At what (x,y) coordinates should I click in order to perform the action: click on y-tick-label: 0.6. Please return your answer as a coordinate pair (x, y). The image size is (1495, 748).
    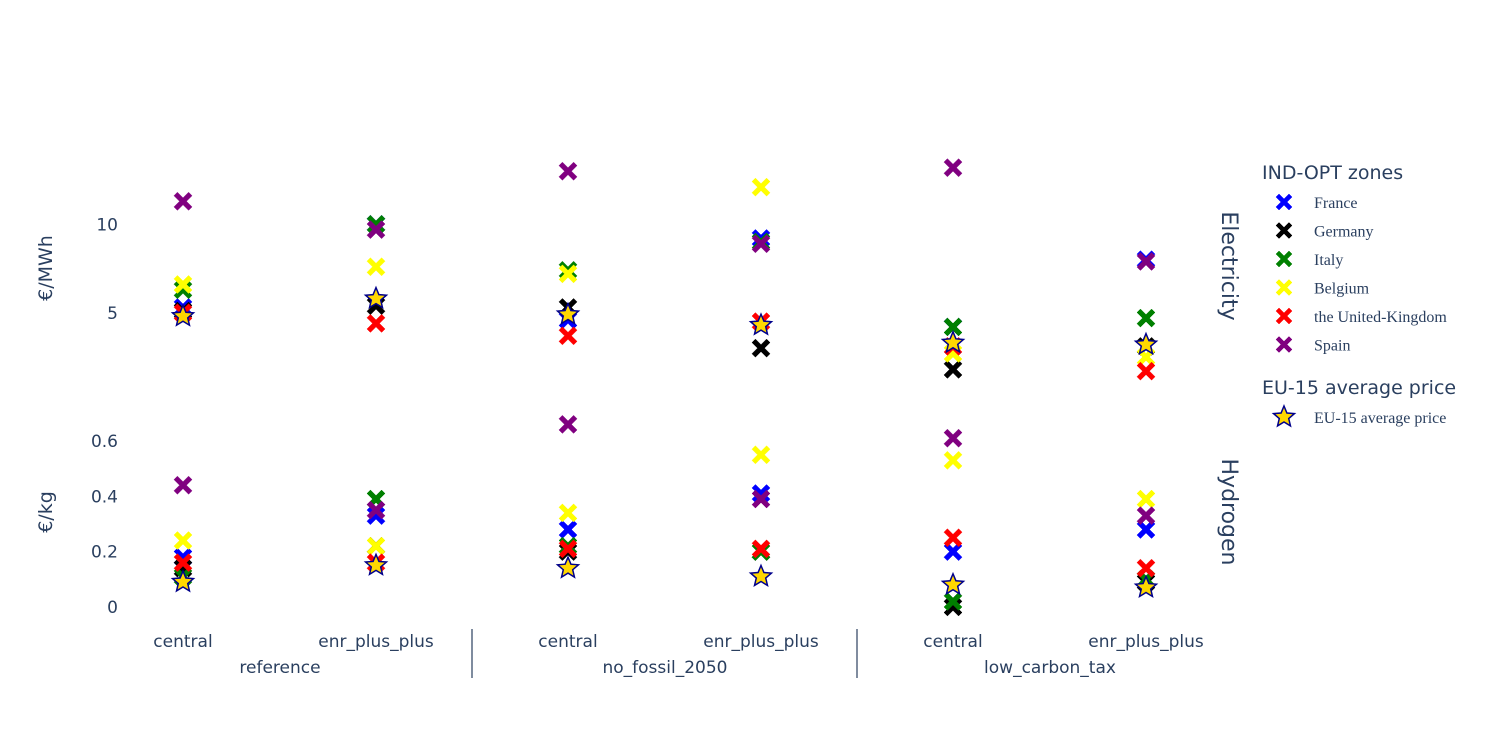
    Looking at the image, I should click on (104, 442).